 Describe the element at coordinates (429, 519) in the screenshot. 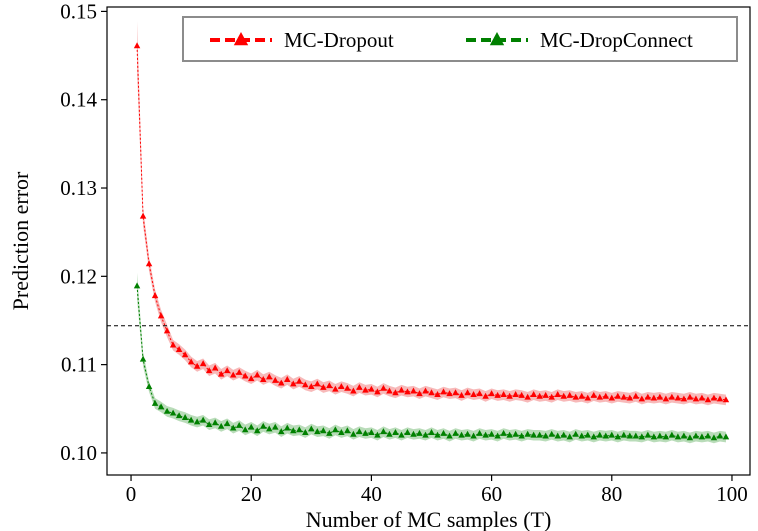

I see `x-axis-title: Number of MC samples (T)` at that location.